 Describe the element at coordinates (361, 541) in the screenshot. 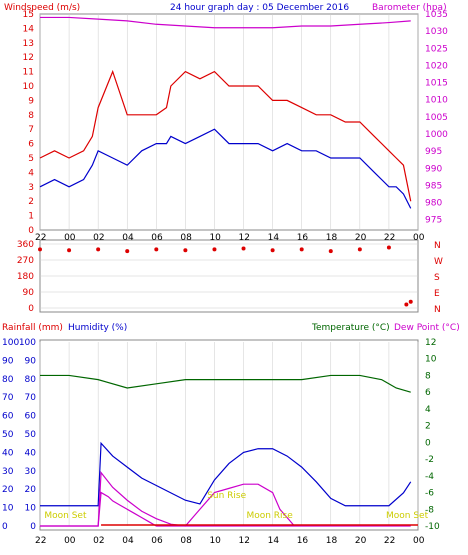

I see `bottom-x-tick-label: 20` at that location.